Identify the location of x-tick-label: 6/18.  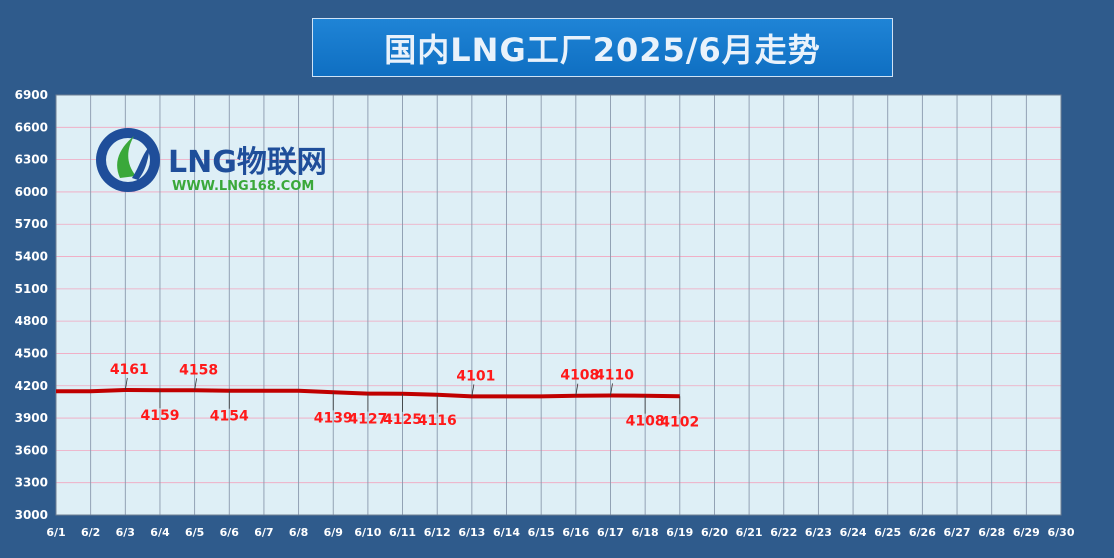
(645, 532).